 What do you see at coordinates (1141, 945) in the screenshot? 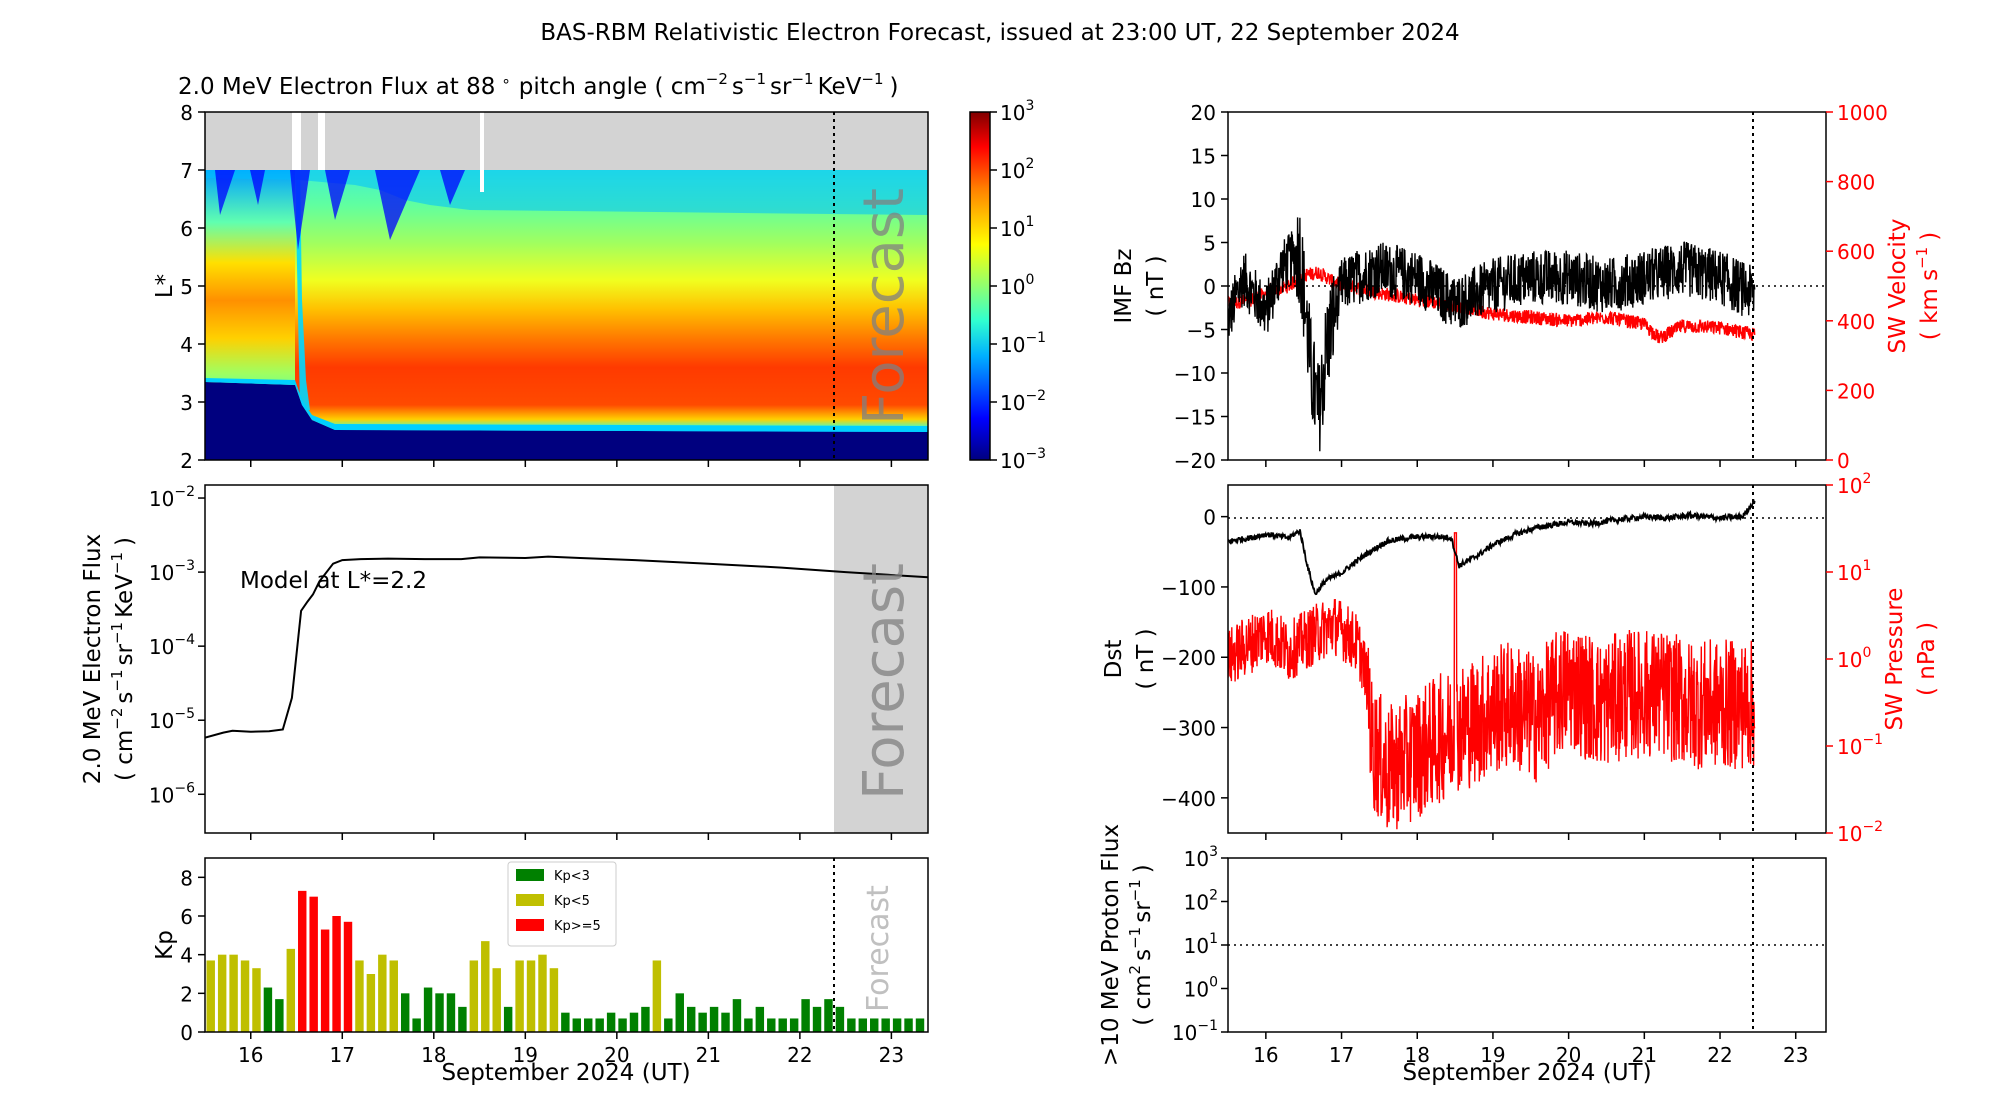
I see `proton-ylabel-line2: ( cm2s−1sr−1)` at bounding box center [1141, 945].